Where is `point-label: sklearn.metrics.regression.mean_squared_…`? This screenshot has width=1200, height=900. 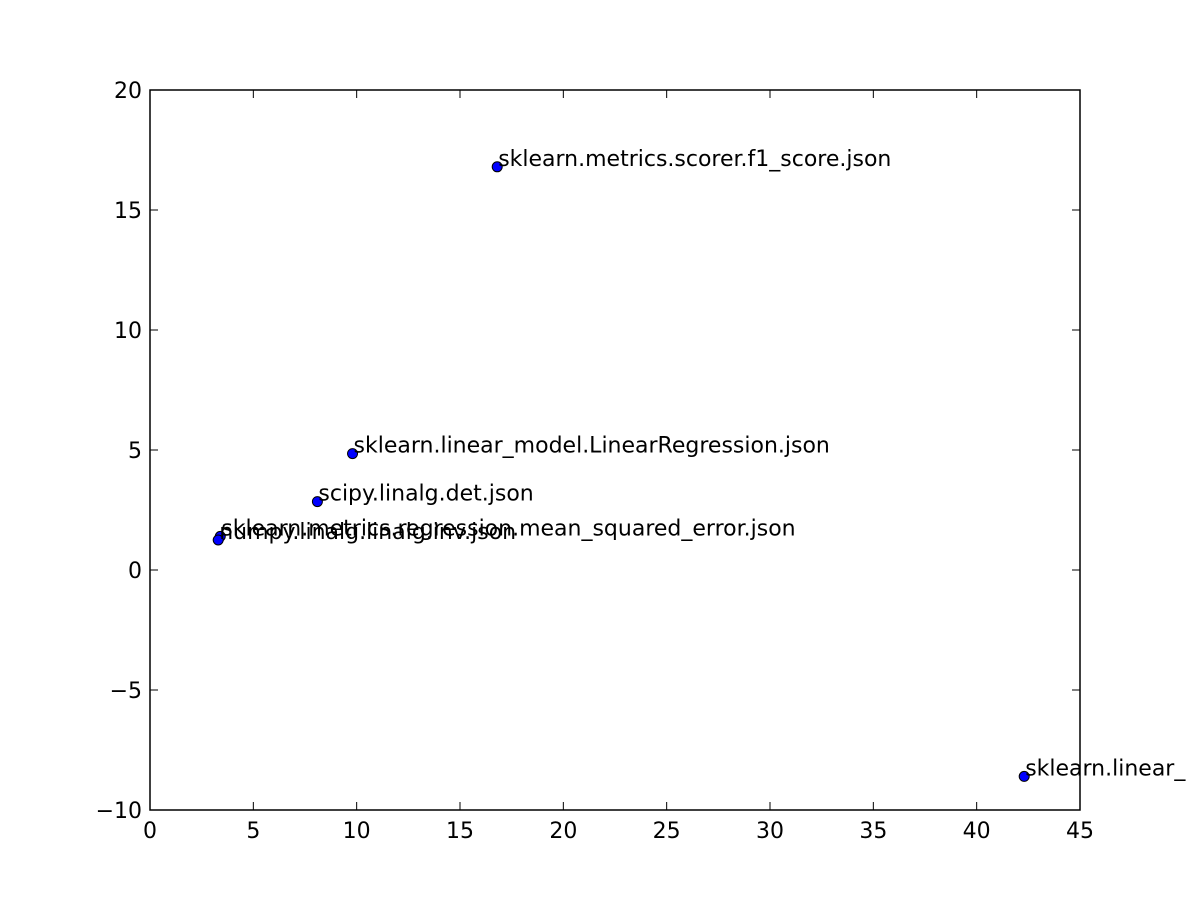
point-label: sklearn.metrics.regression.mean_squared_… is located at coordinates (508, 528).